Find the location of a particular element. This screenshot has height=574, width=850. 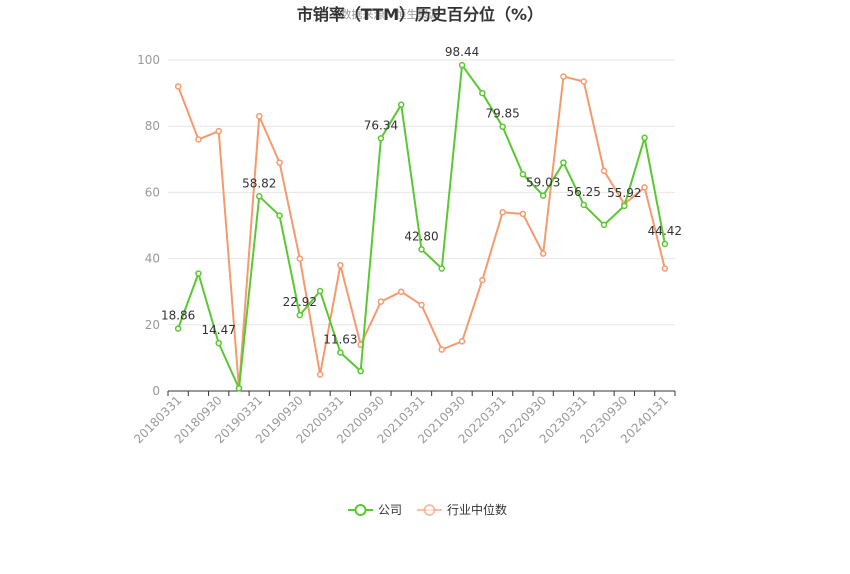

data-label: 22.92 is located at coordinates (300, 302).